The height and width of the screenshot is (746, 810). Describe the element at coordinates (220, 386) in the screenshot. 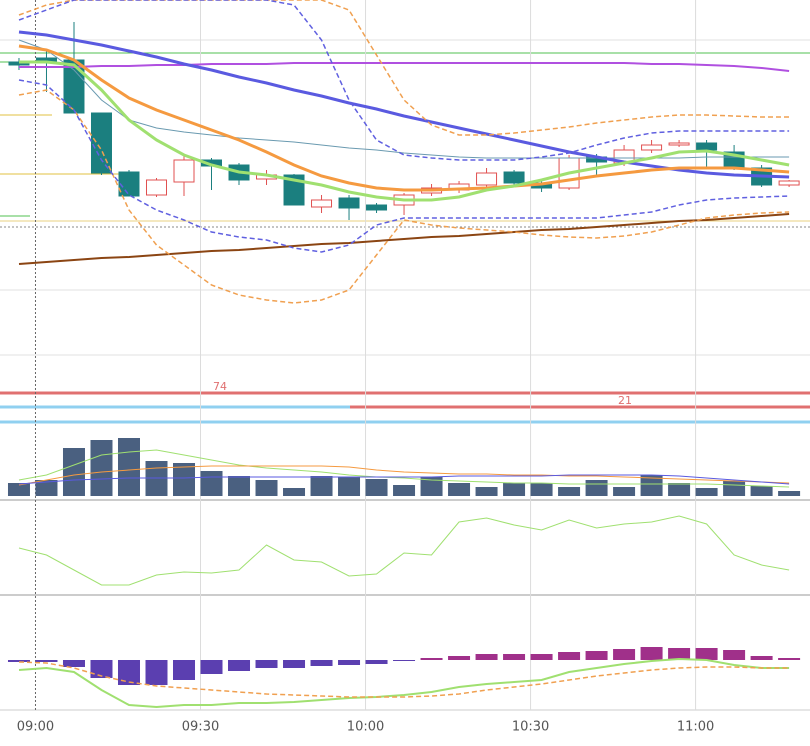

I see `annotation: 74` at that location.